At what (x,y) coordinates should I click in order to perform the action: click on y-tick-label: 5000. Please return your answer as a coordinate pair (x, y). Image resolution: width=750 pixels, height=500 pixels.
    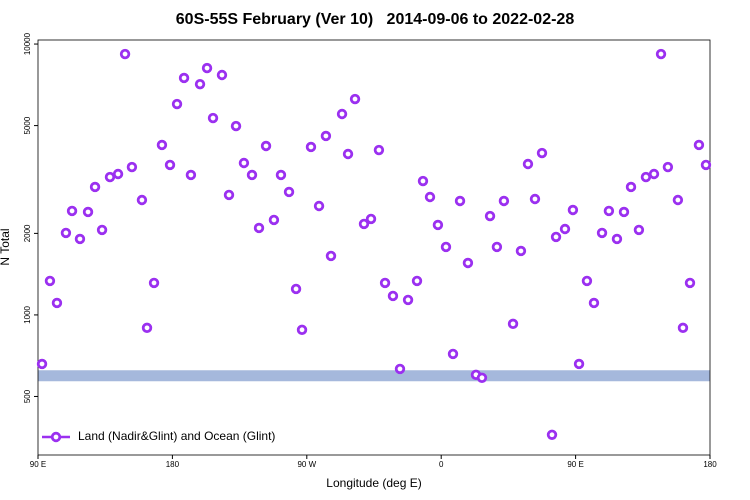
    Looking at the image, I should click on (27, 125).